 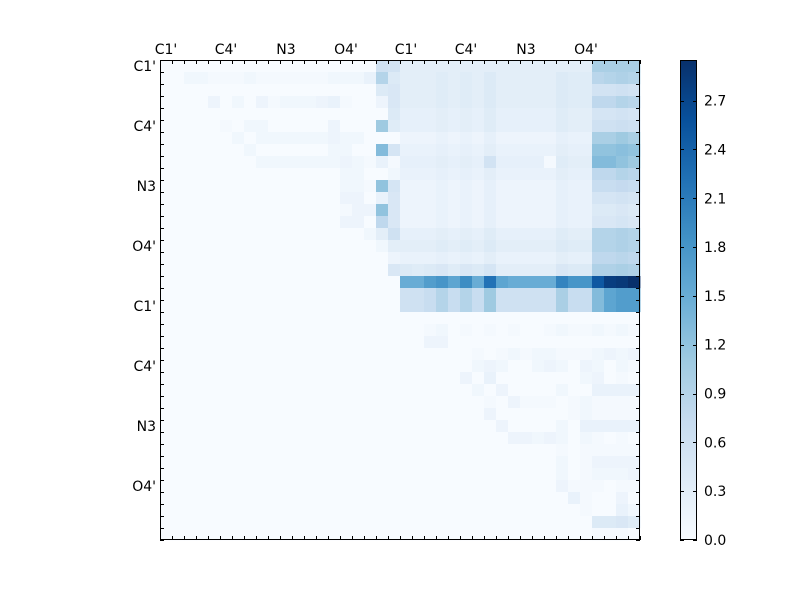 What do you see at coordinates (144, 127) in the screenshot?
I see `y-tick-label: C4'` at bounding box center [144, 127].